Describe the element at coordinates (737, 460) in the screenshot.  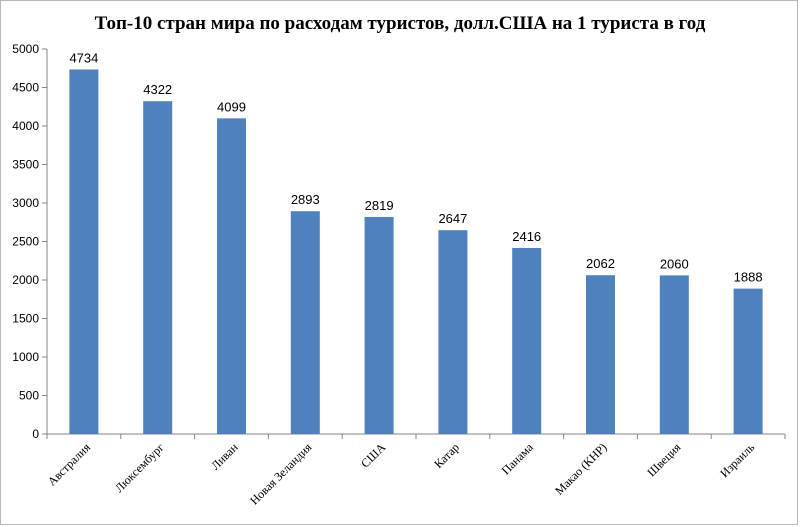
I see `category-label: Израиль` at that location.